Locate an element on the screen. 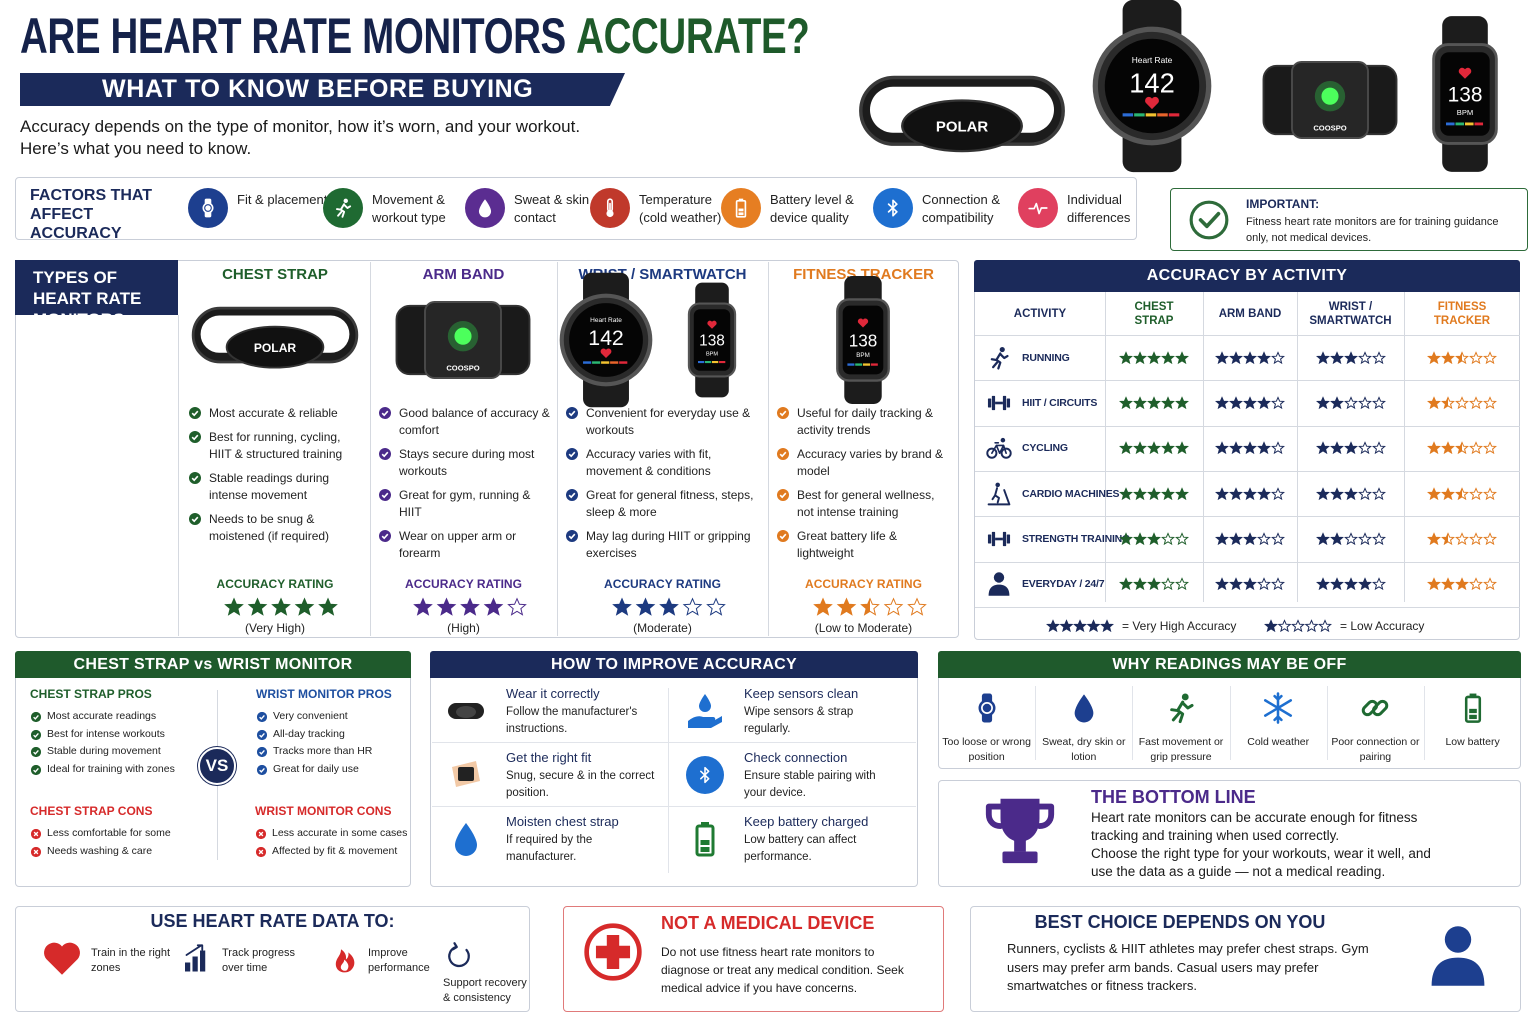 The image size is (1536, 1024). type-name: FITNESS TRACKER is located at coordinates (863, 274).